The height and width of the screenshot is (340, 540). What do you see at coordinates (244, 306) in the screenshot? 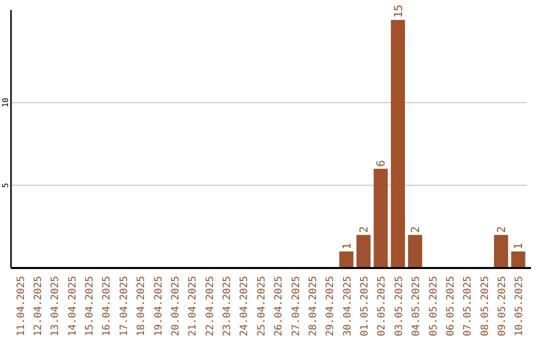
I see `x-tick-label: 24.04.2025` at bounding box center [244, 306].